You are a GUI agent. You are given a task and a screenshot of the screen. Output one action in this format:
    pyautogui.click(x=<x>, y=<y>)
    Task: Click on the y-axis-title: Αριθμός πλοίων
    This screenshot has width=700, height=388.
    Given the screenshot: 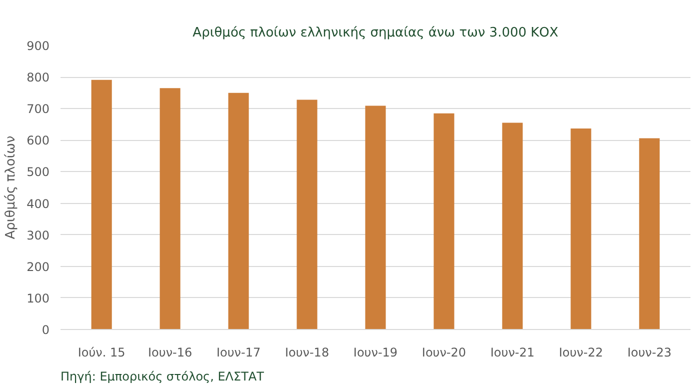 What is the action you would take?
    pyautogui.click(x=11, y=188)
    